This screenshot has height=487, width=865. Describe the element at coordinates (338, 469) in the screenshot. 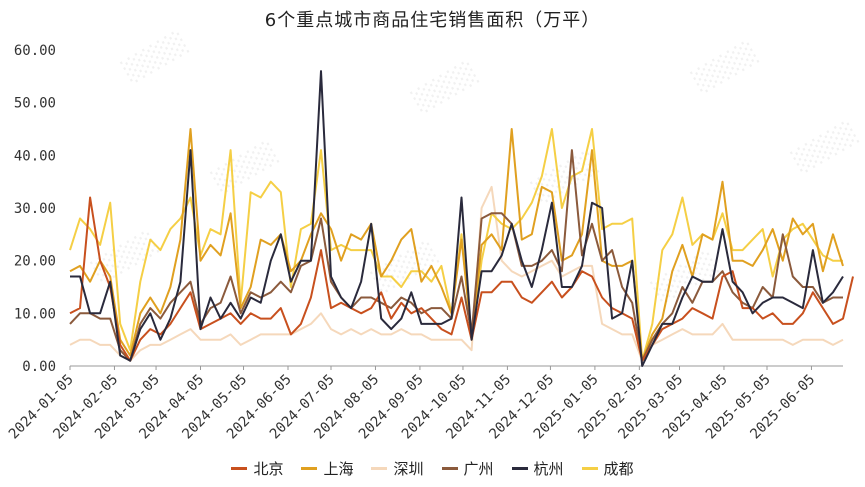

I see `legend-label: 上海` at that location.